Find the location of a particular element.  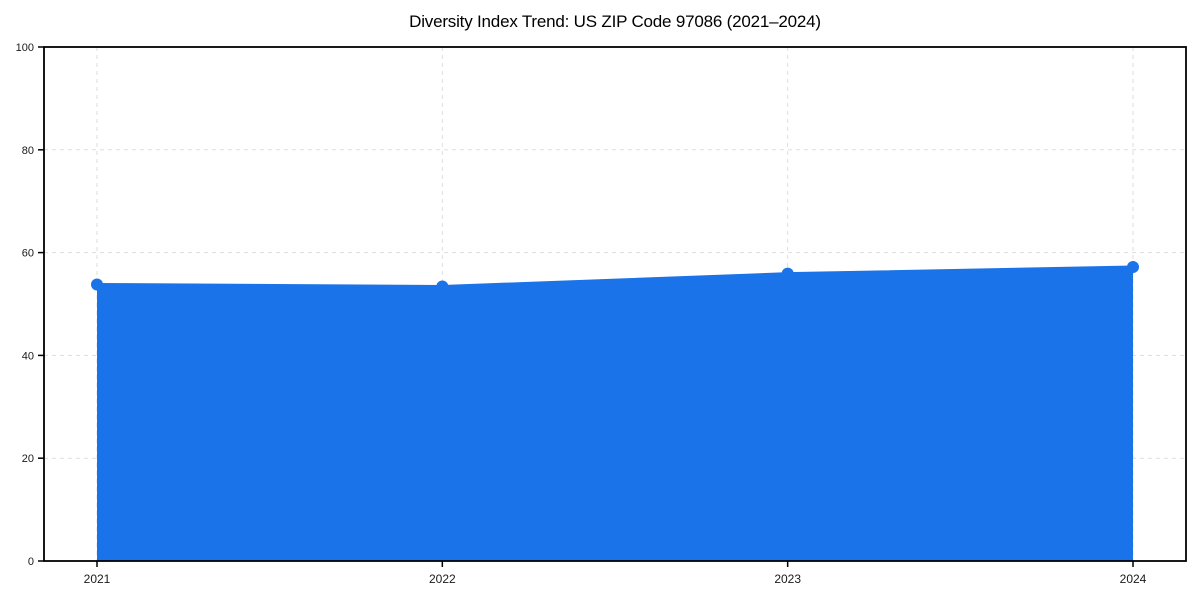

x-axis-tick-label: 2021 is located at coordinates (97, 579).